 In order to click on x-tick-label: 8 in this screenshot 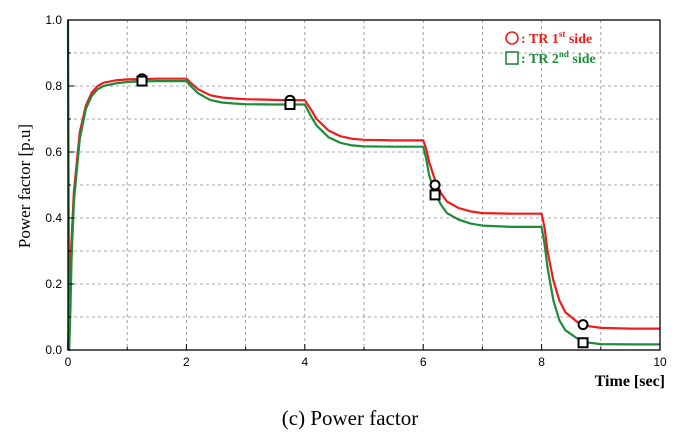, I will do `click(541, 362)`.